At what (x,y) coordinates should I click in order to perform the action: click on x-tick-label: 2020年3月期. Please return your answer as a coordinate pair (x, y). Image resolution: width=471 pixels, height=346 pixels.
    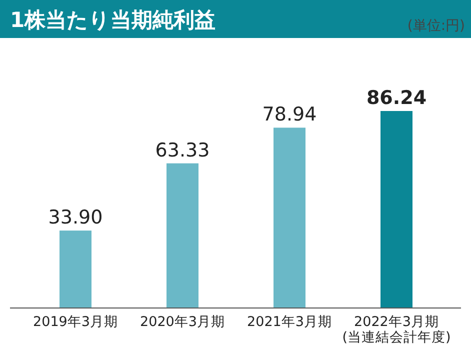
    Looking at the image, I should click on (182, 322).